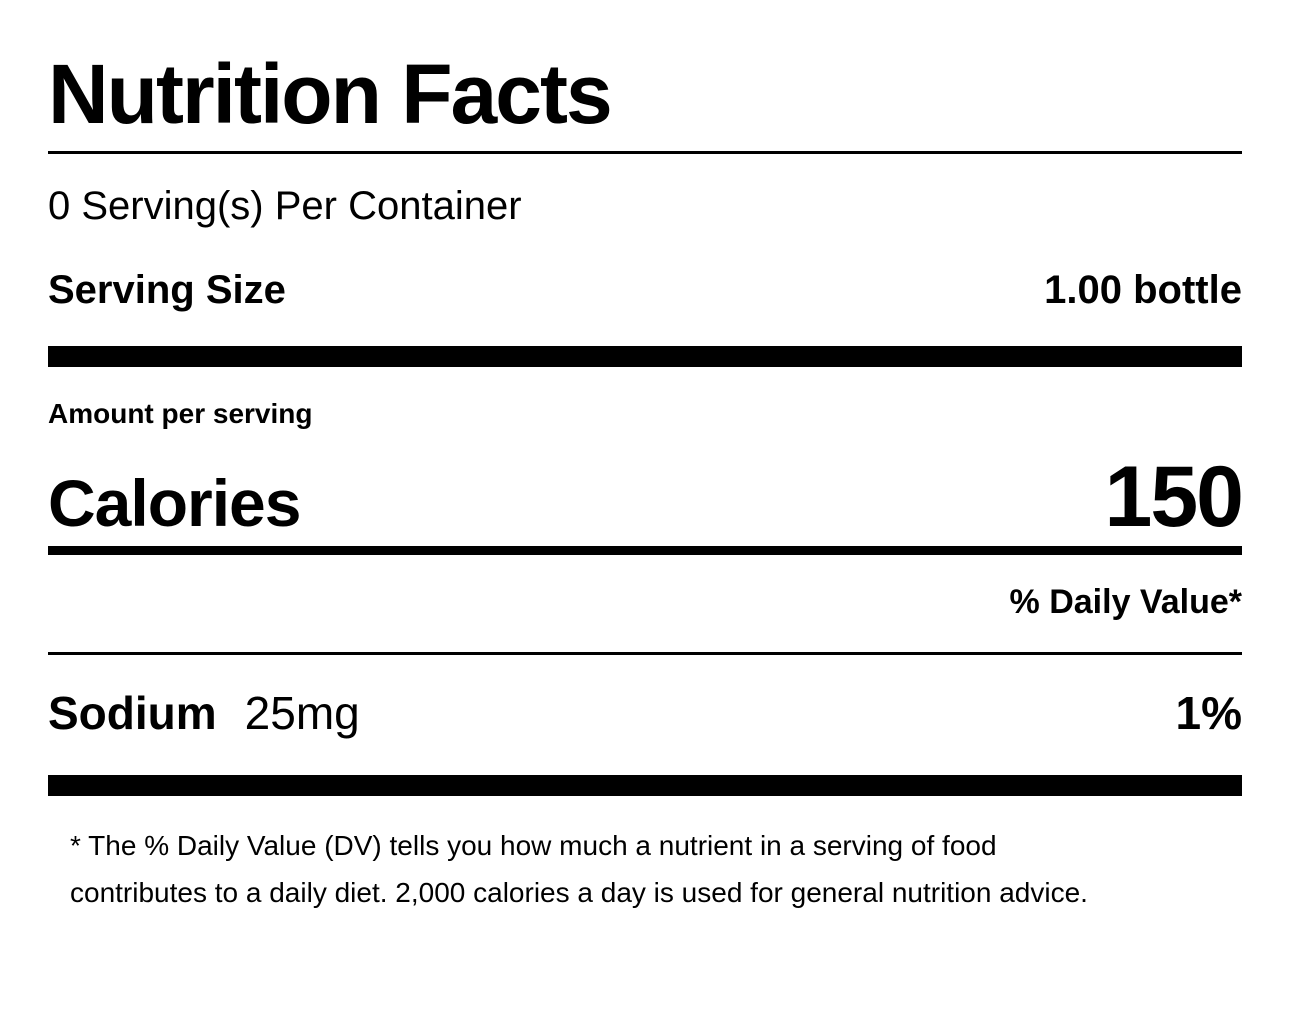 This screenshot has width=1289, height=1032. What do you see at coordinates (285, 206) in the screenshot?
I see `servings-per-container: 0 Serving(s) Per Container` at bounding box center [285, 206].